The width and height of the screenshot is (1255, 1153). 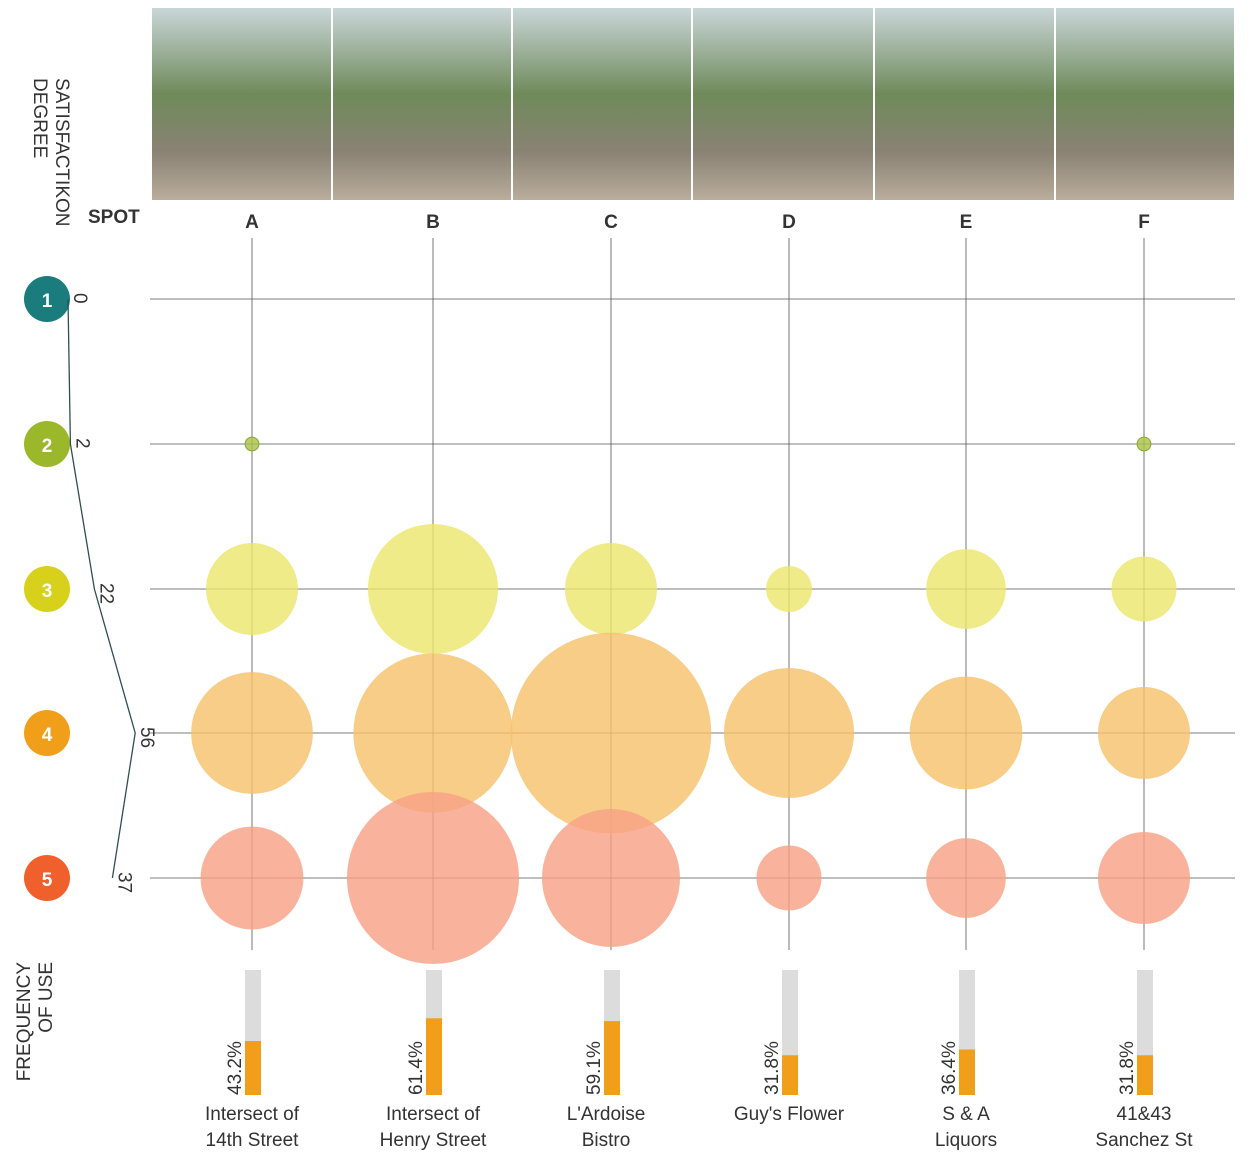 I want to click on x-axis-label: SPOT, so click(x=114, y=217).